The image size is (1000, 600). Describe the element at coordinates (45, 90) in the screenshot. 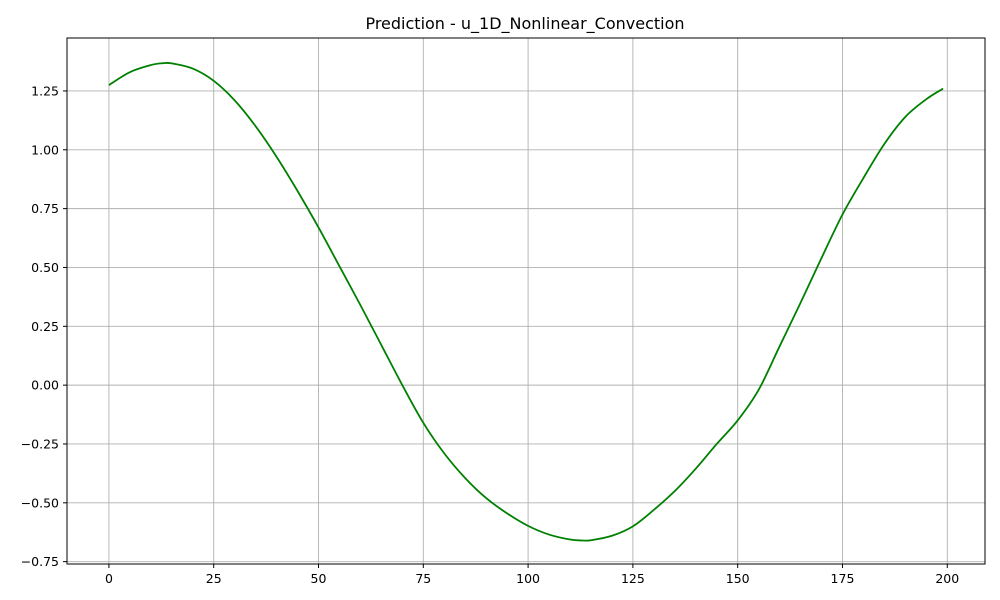

I see `y-tick-label: 1.25` at that location.